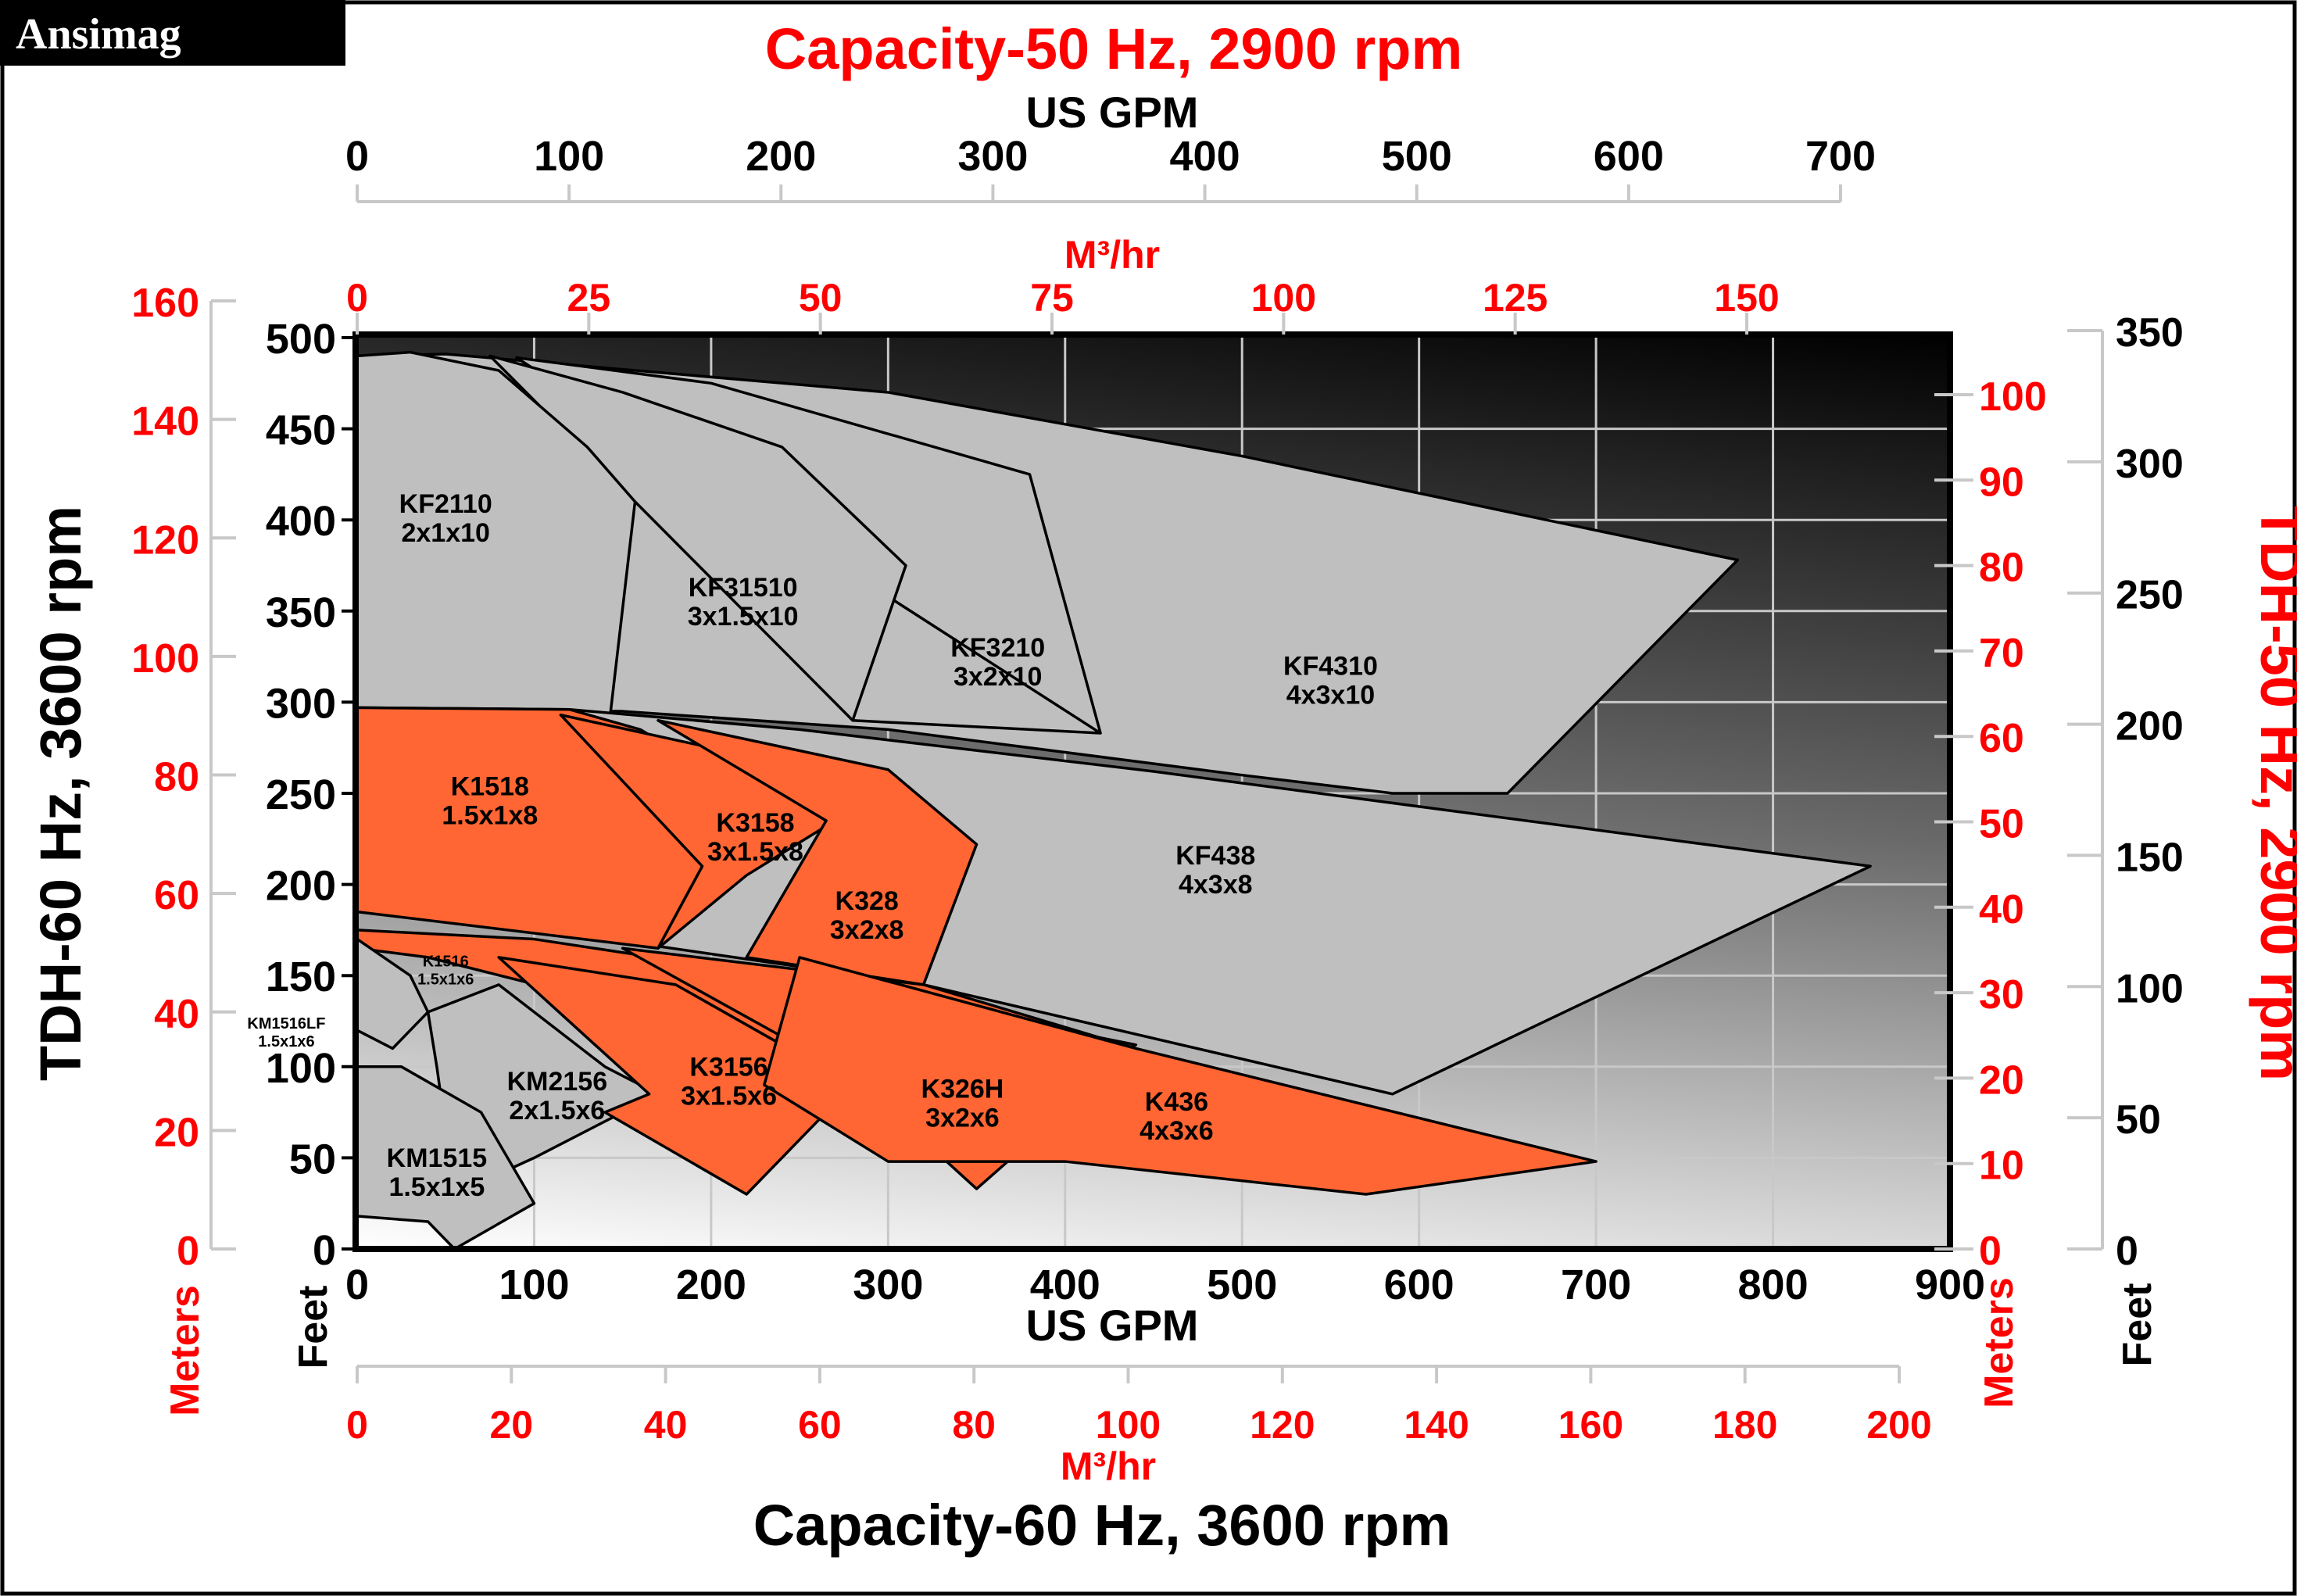  Describe the element at coordinates (2001, 824) in the screenshot. I see `right-meters-tick-label: 50` at that location.